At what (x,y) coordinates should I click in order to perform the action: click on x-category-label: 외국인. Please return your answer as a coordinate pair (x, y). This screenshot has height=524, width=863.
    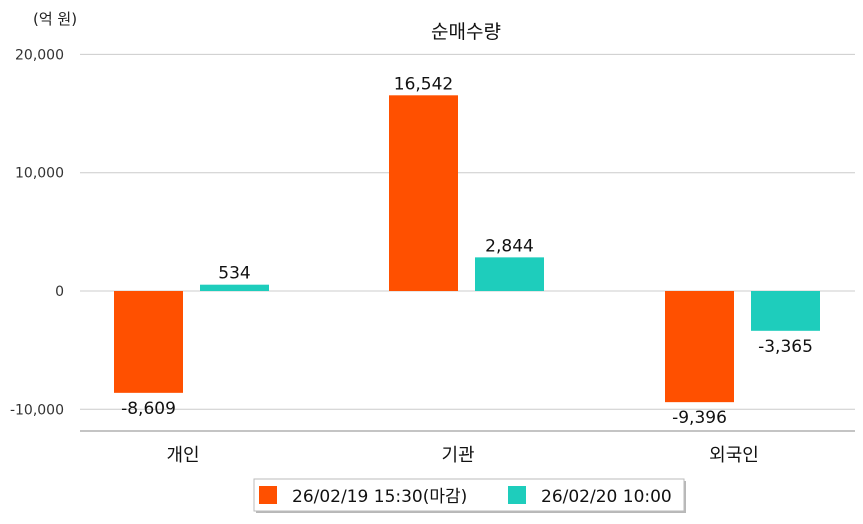
    Looking at the image, I should click on (734, 455).